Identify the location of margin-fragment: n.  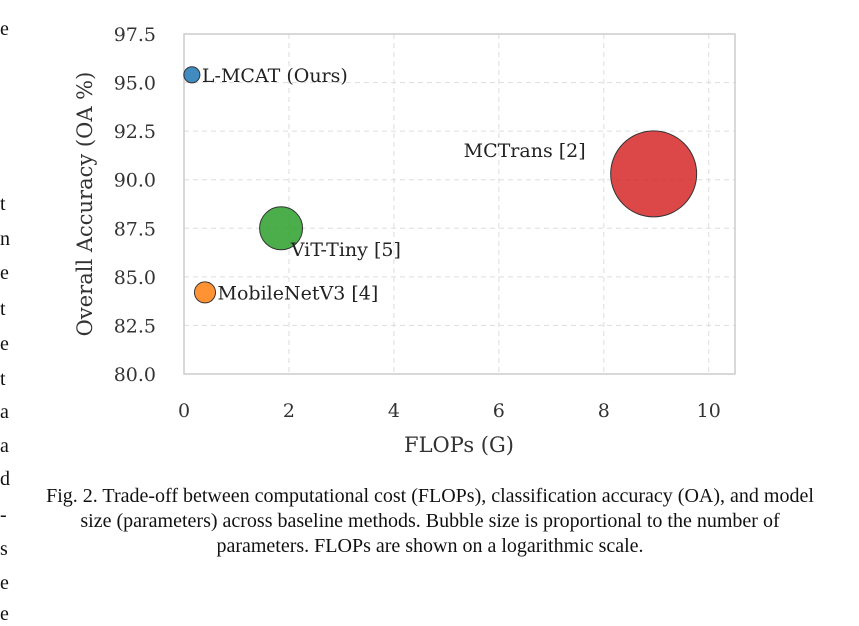
(5, 239).